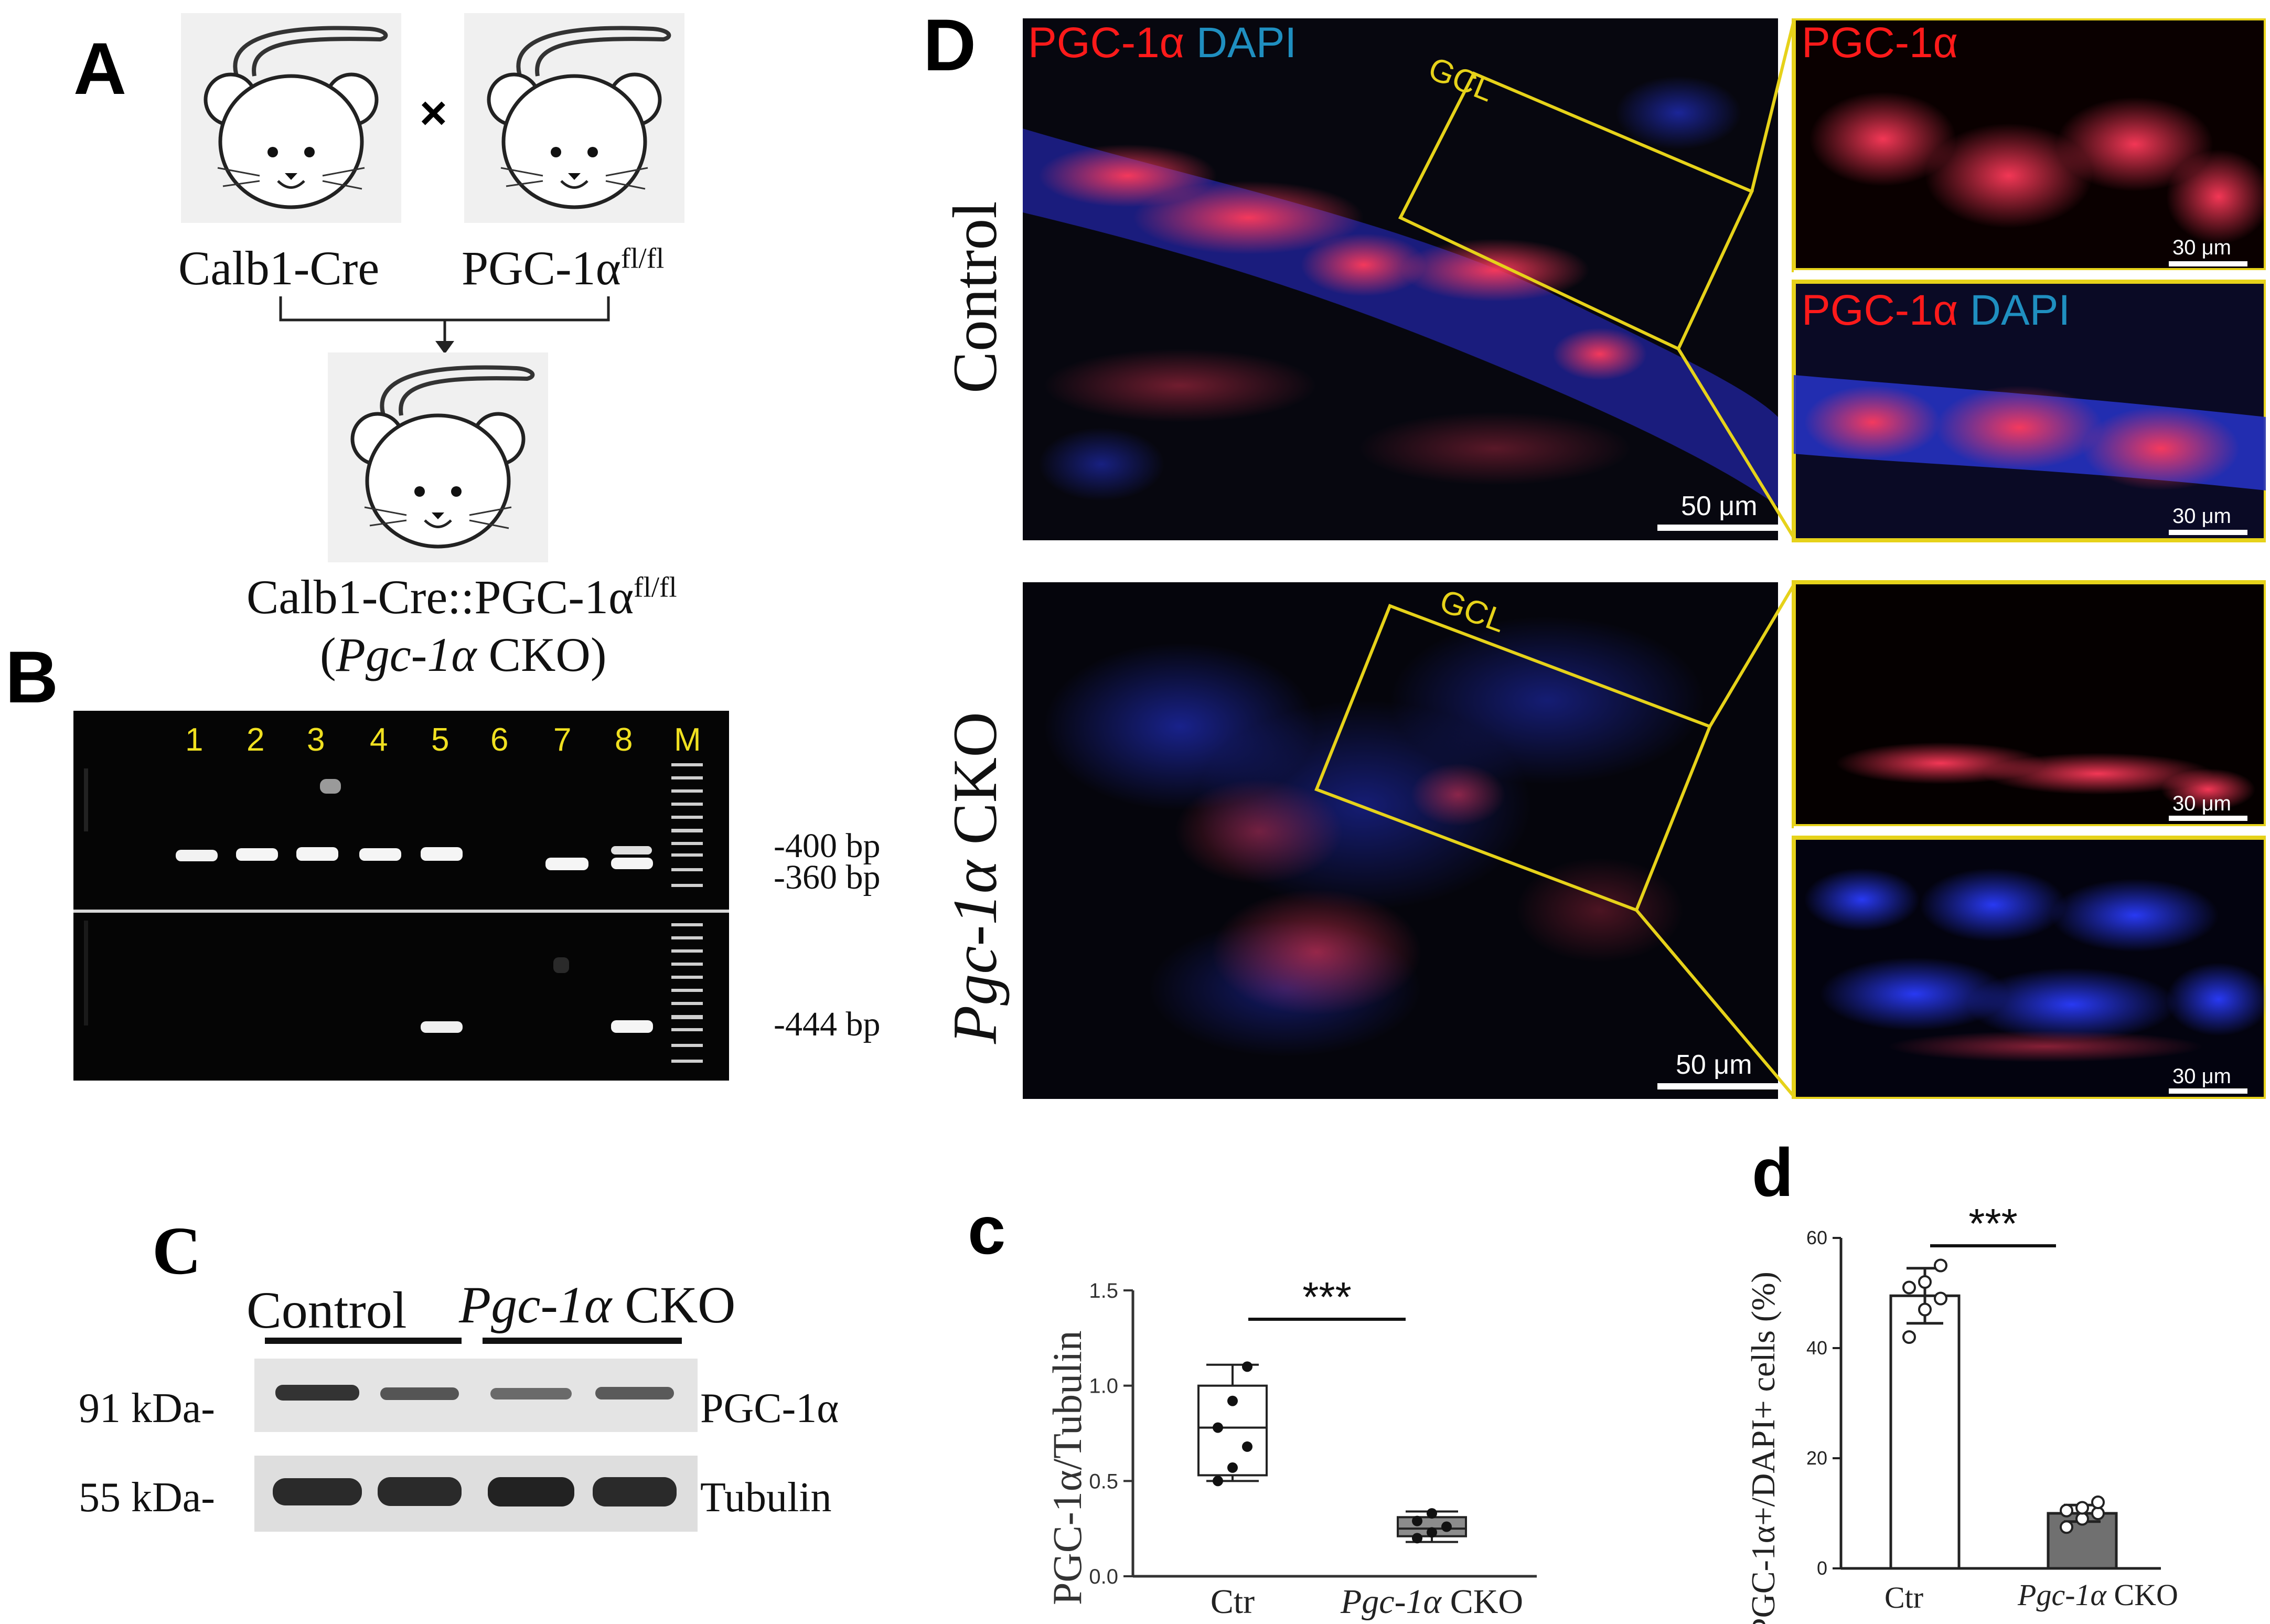 This screenshot has width=2270, height=1624. What do you see at coordinates (828, 877) in the screenshot?
I see `band-size-360: -360 bp` at bounding box center [828, 877].